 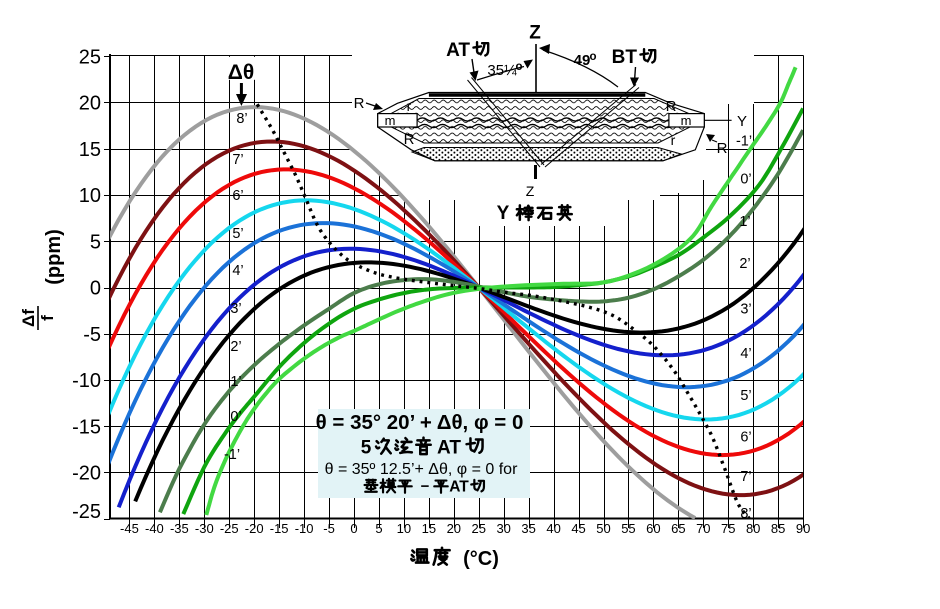 I want to click on svg-text: 60, so click(x=653, y=528).